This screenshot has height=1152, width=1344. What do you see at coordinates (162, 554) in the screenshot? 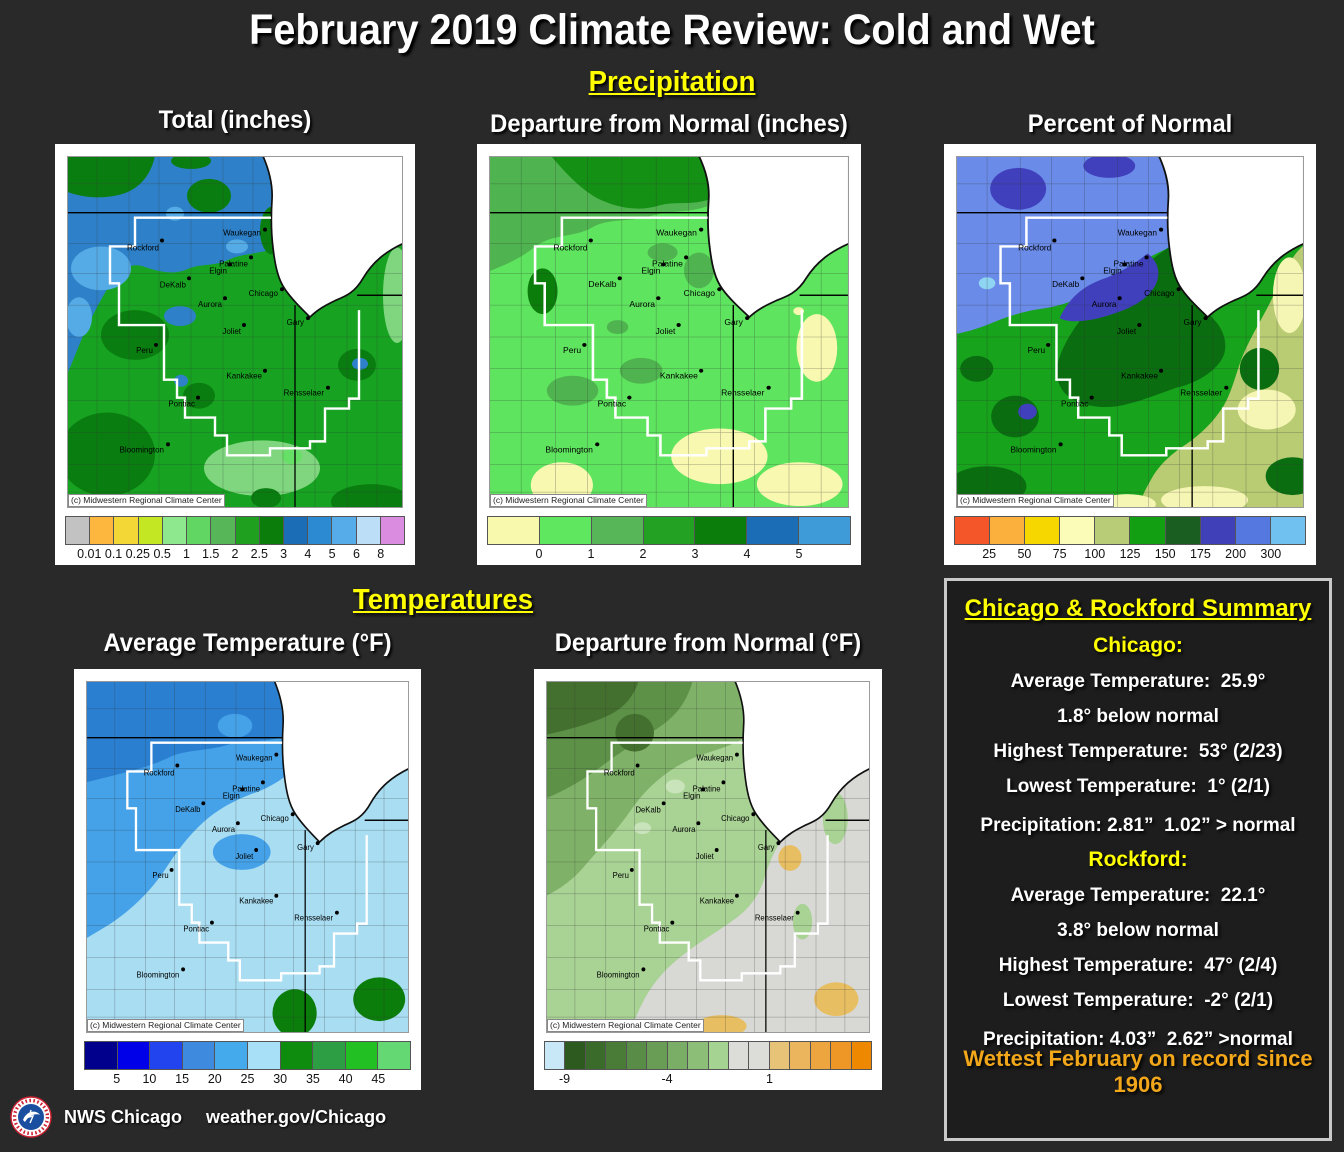
I see `colorbar-tick-label: 0.5` at bounding box center [162, 554].